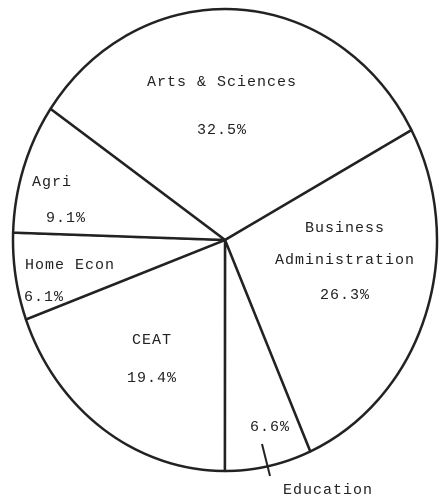 The image size is (440, 498). Describe the element at coordinates (345, 244) in the screenshot. I see `slice-label: Business Administration` at that location.